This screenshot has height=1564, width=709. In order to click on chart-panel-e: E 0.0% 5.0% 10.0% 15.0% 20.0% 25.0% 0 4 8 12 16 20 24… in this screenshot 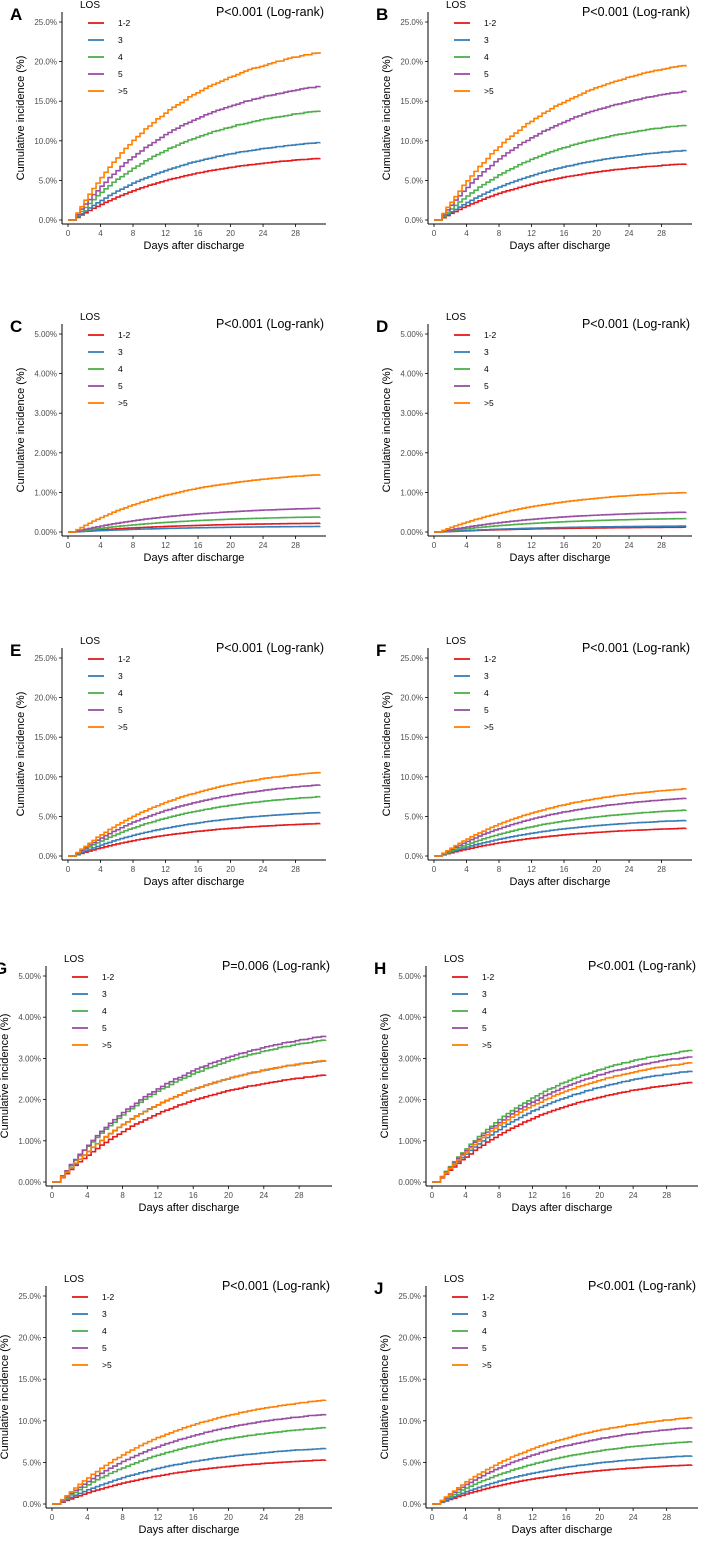, I will do `click(168, 762)`.